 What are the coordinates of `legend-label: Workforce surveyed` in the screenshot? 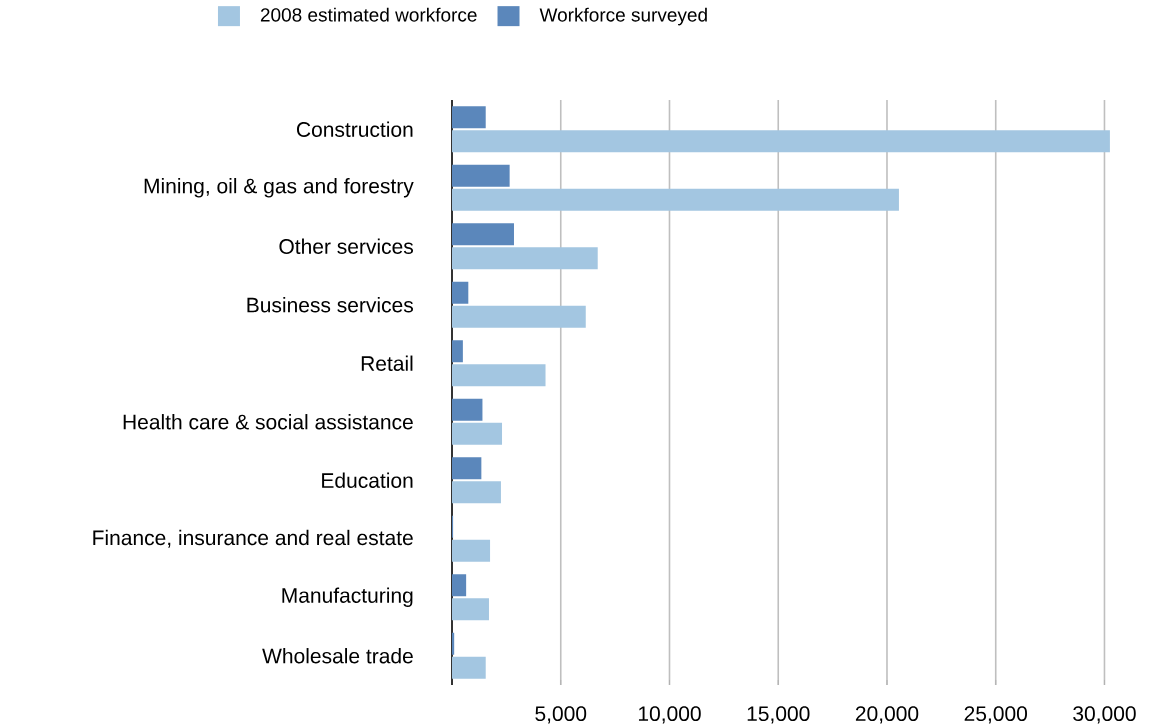 It's located at (623, 16).